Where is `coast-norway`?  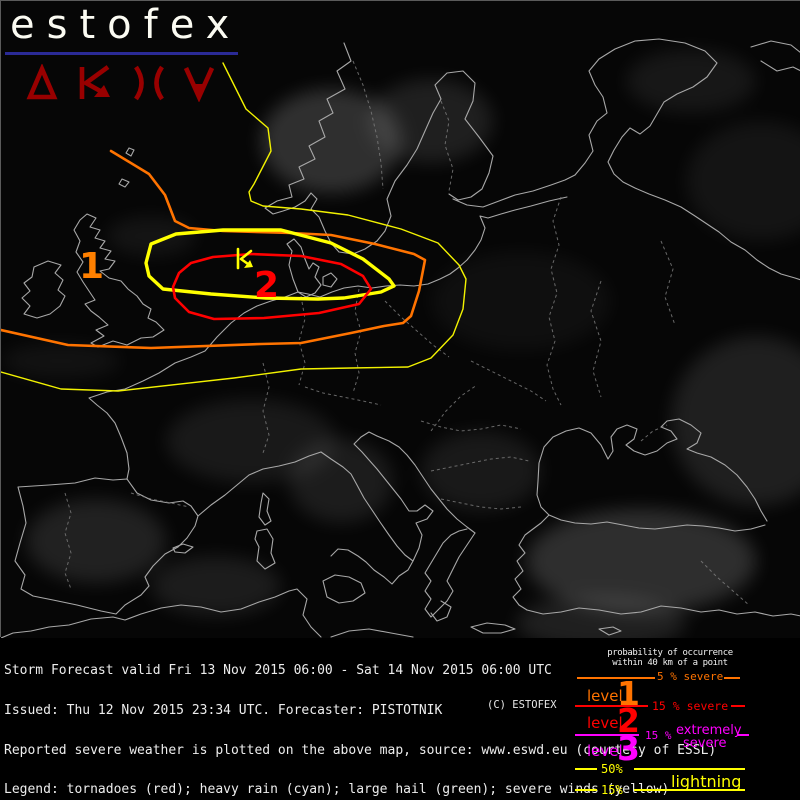
coast-norway is located at coordinates (309, 148).